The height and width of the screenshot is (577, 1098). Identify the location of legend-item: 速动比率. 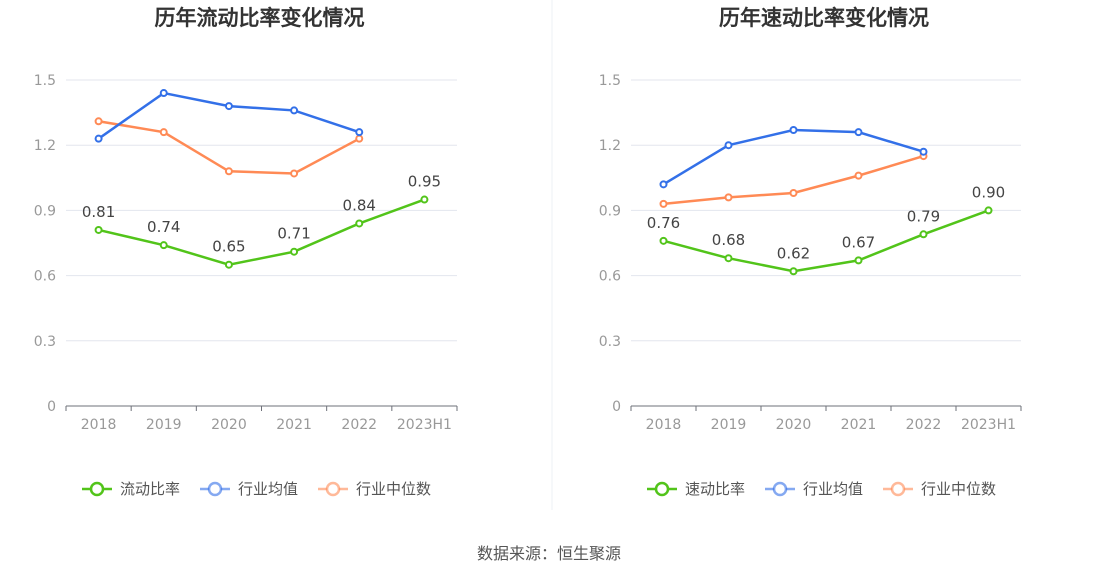
(715, 489).